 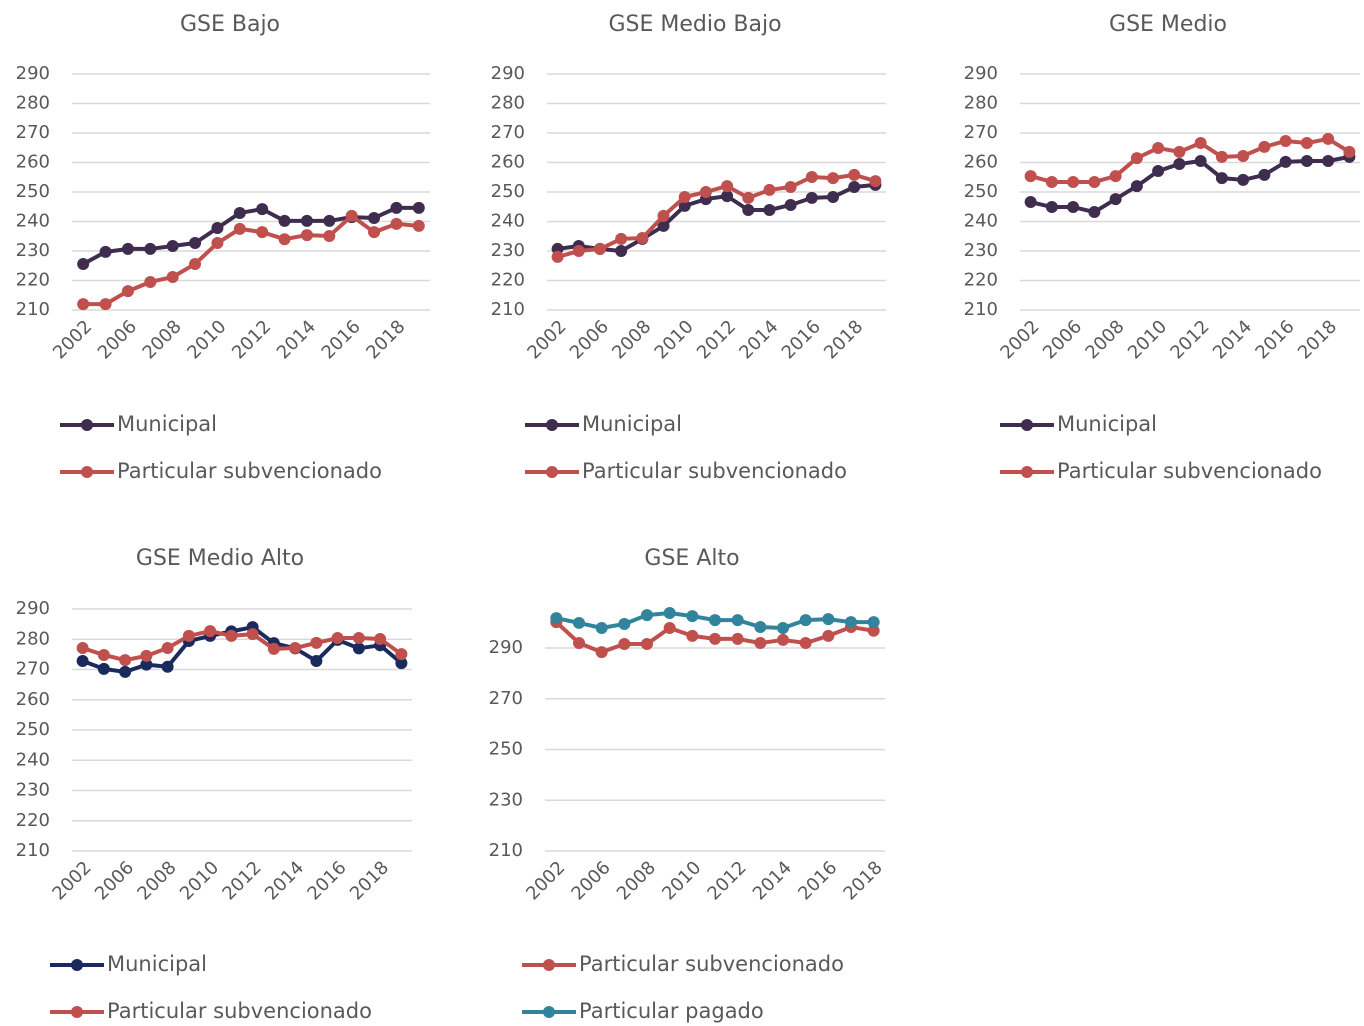 I want to click on legend-label: Particular subvencionado, so click(x=711, y=964).